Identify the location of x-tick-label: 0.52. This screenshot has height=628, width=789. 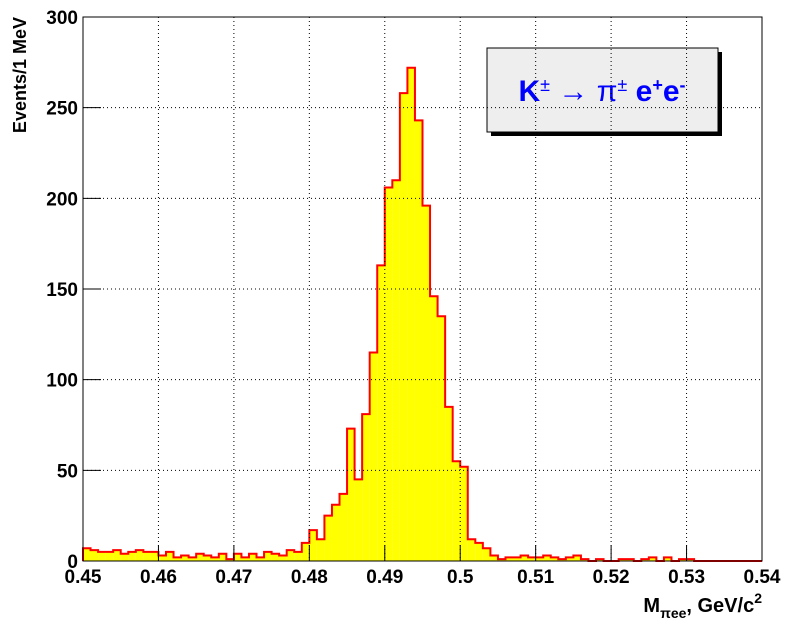
(611, 577).